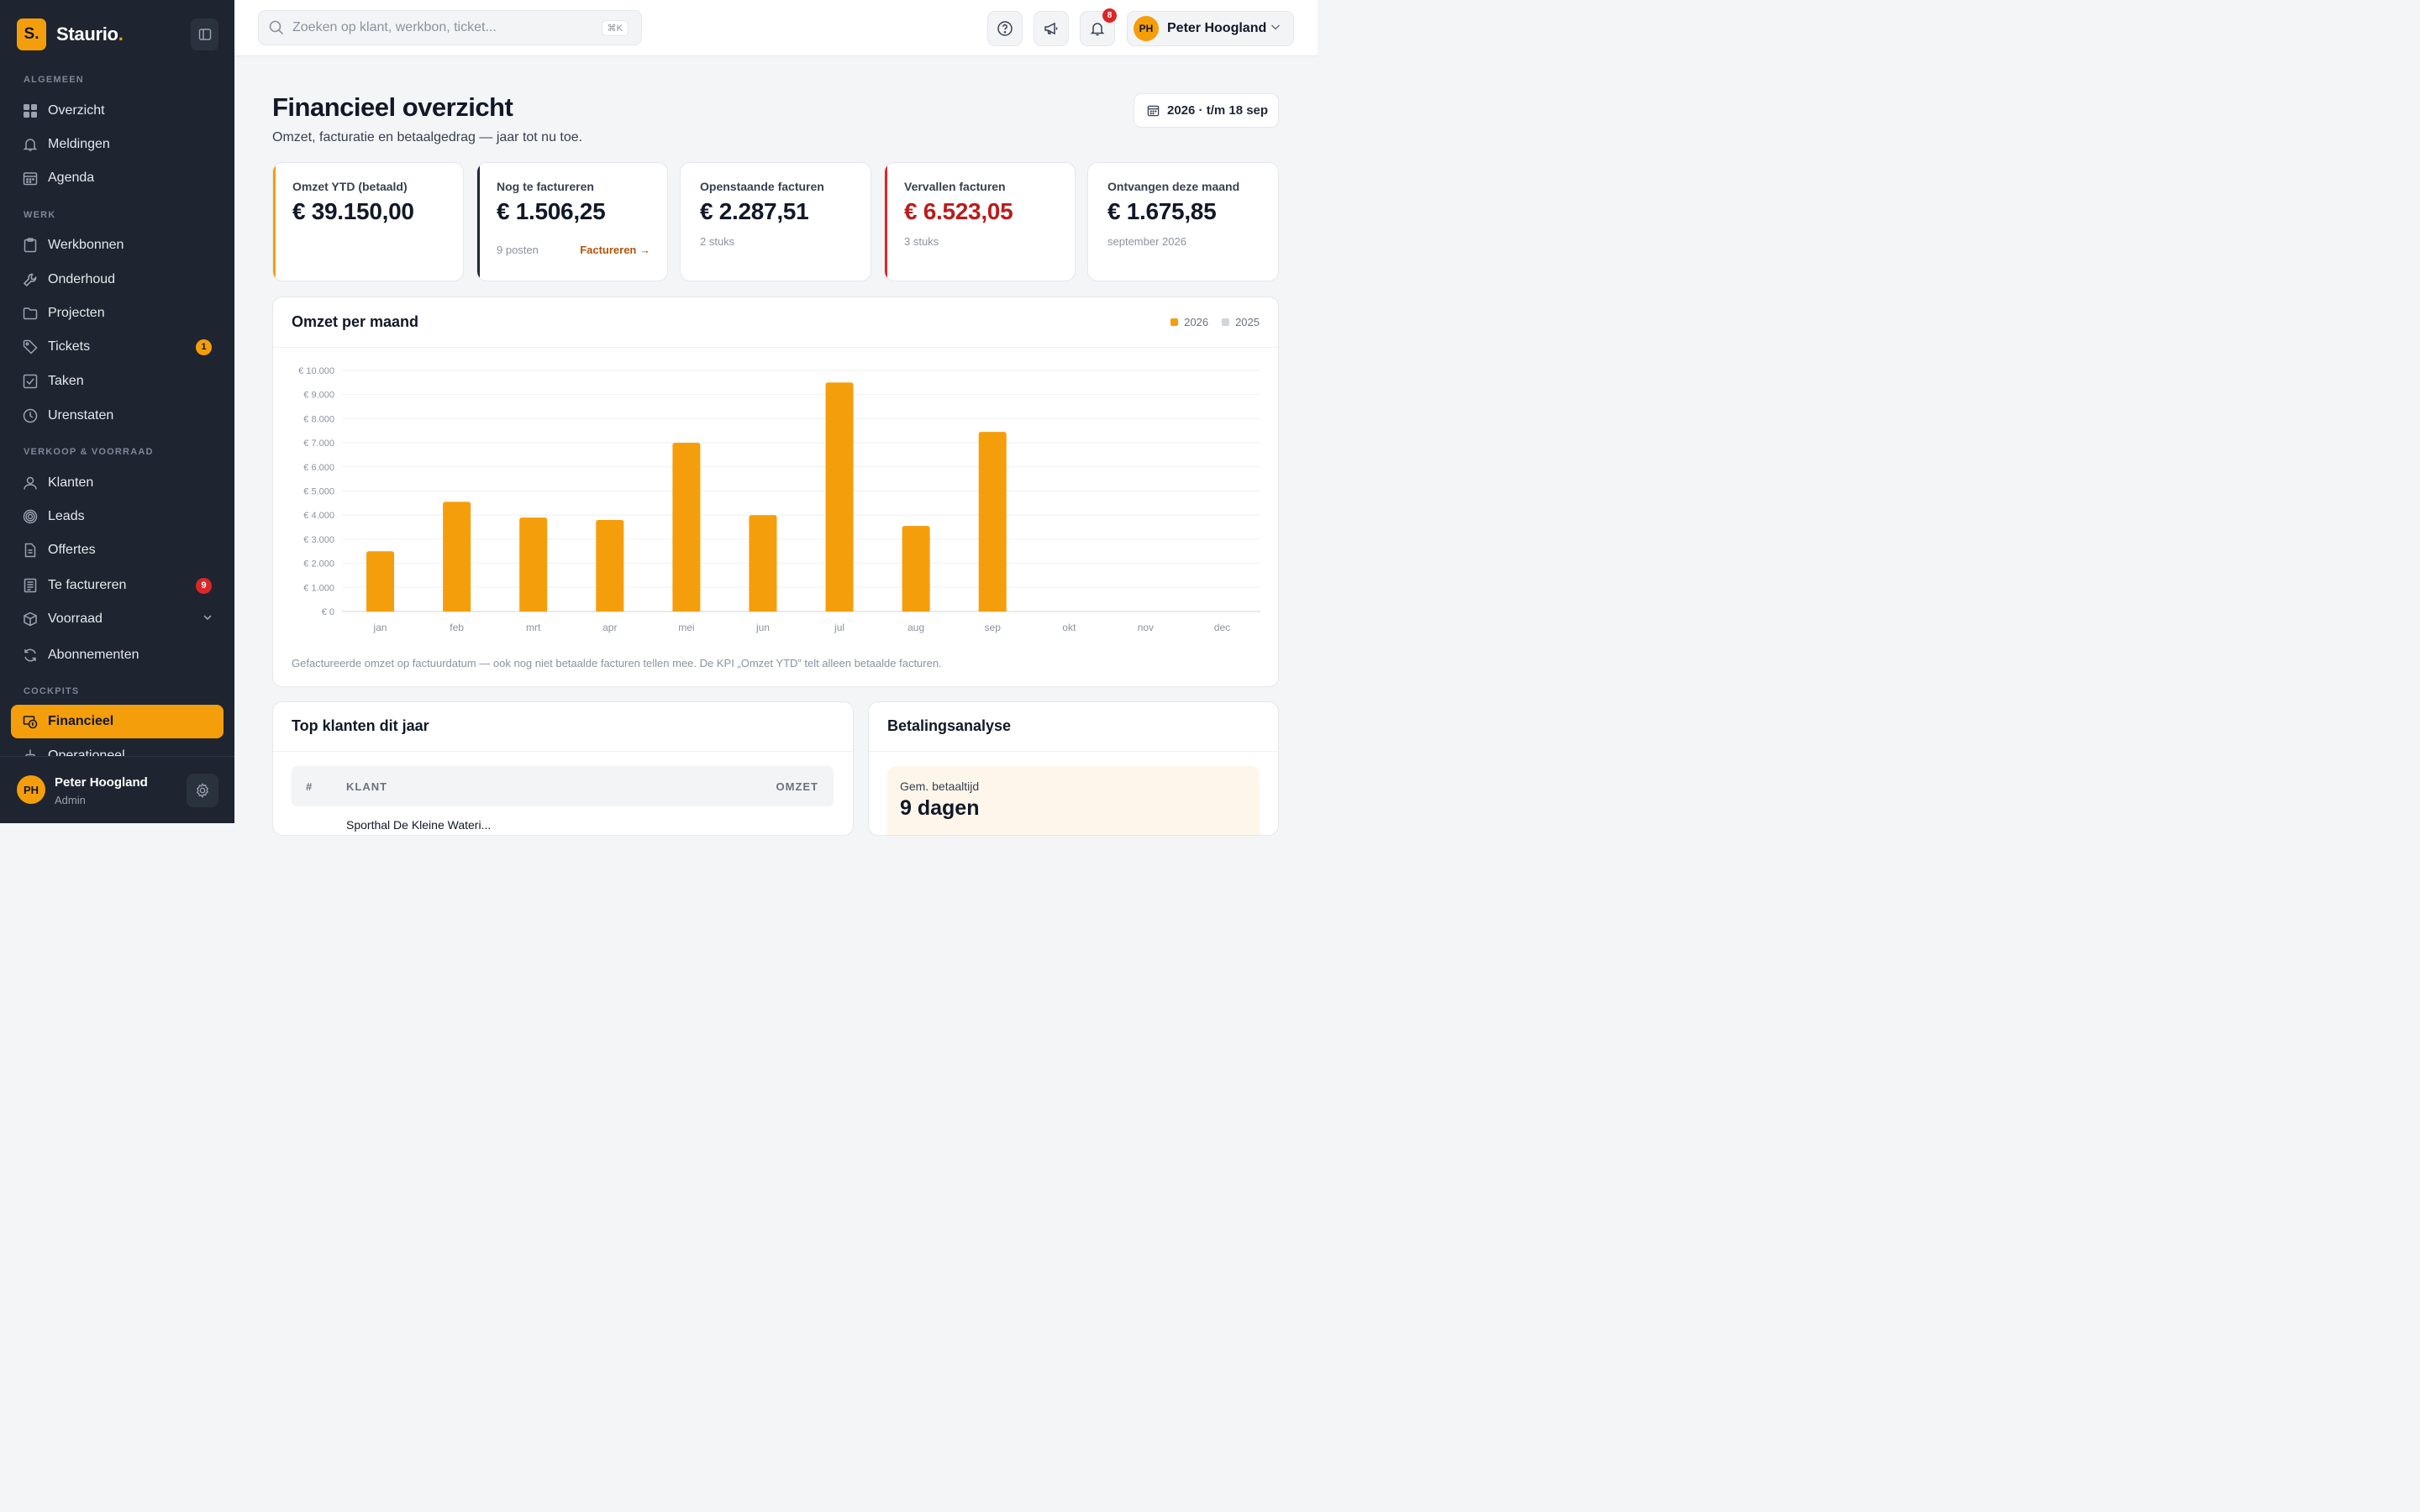 Image resolution: width=2420 pixels, height=1512 pixels. I want to click on notifications-button: 8, so click(1098, 27).